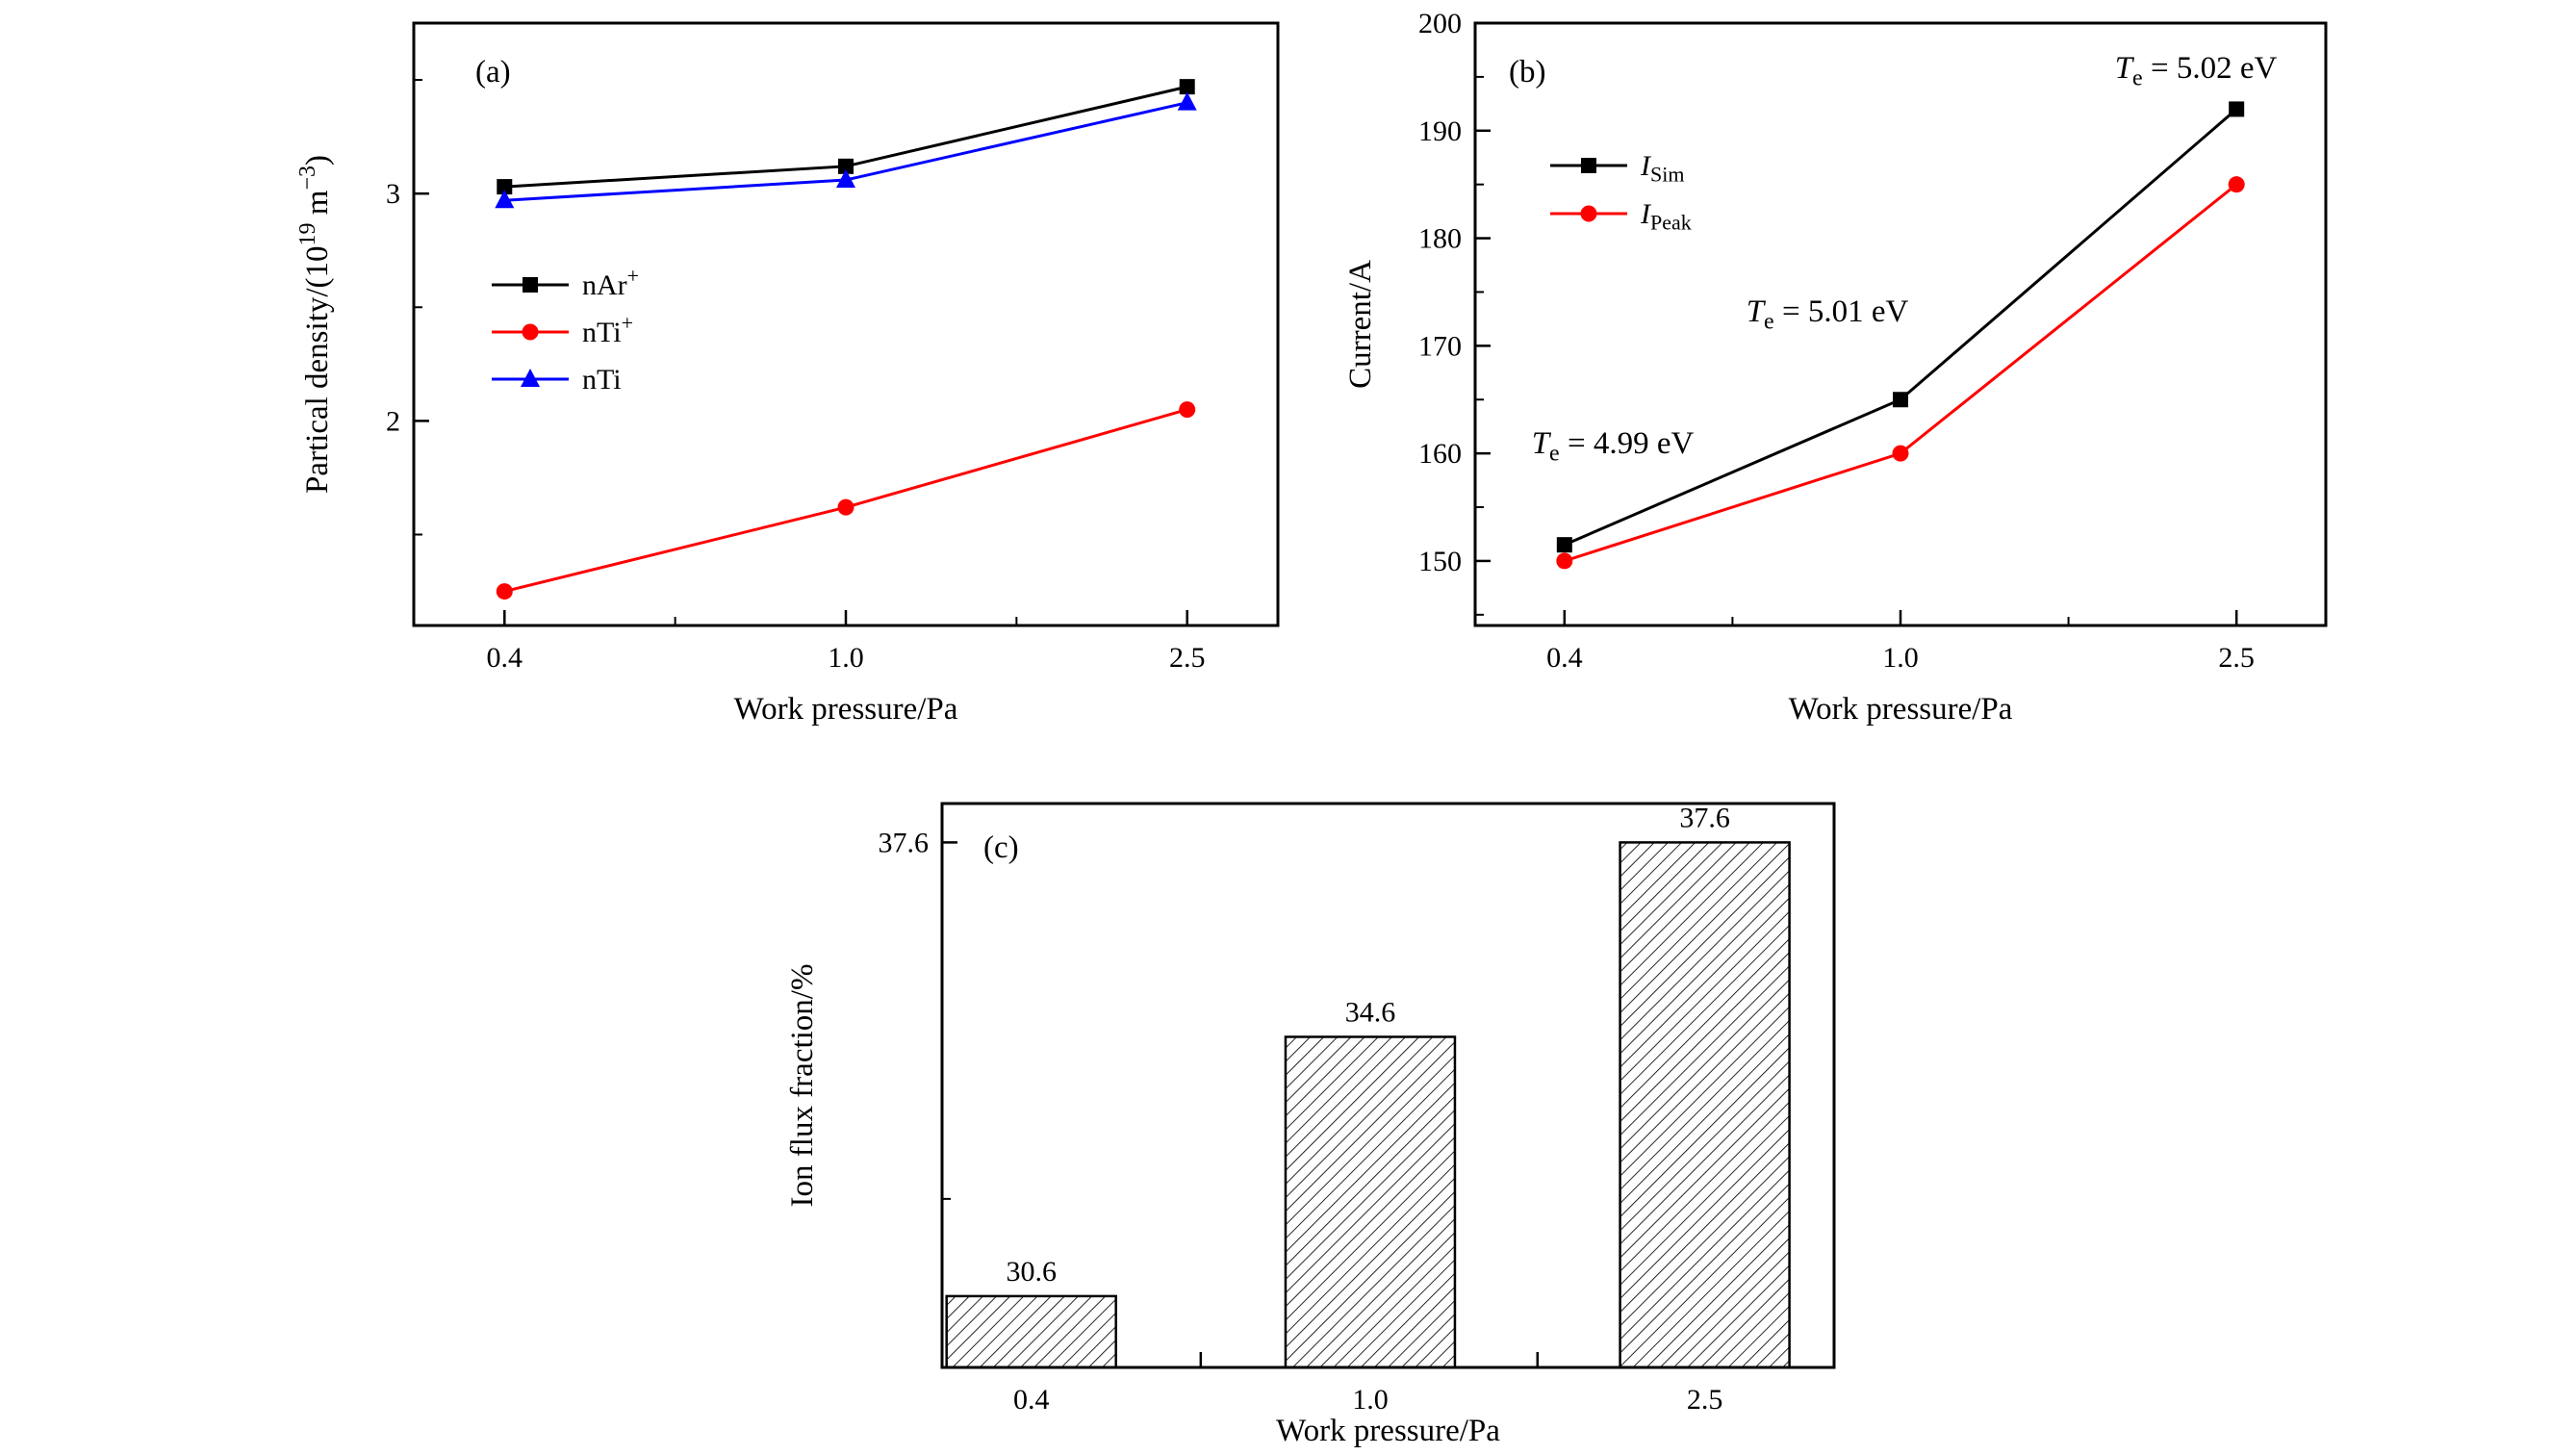 The image size is (2576, 1455). I want to click on y-tick-label: 180, so click(1440, 239).